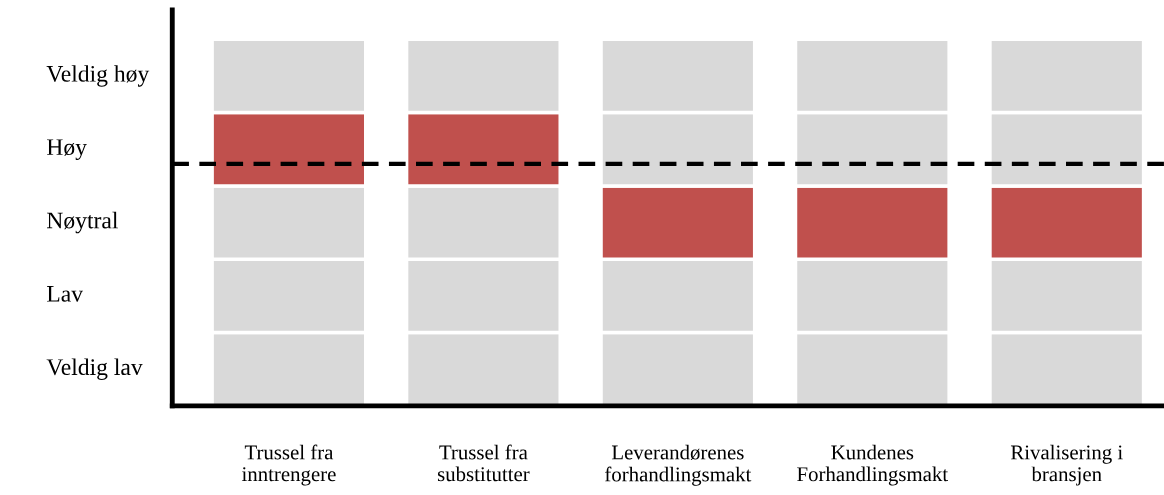  I want to click on text: Veldig høy, so click(98, 76).